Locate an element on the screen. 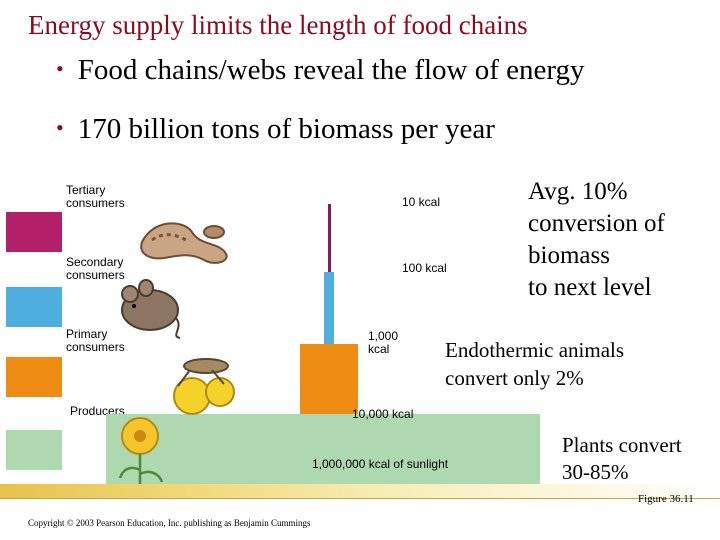  note-plants: Plants convert 30-85% is located at coordinates (622, 459).